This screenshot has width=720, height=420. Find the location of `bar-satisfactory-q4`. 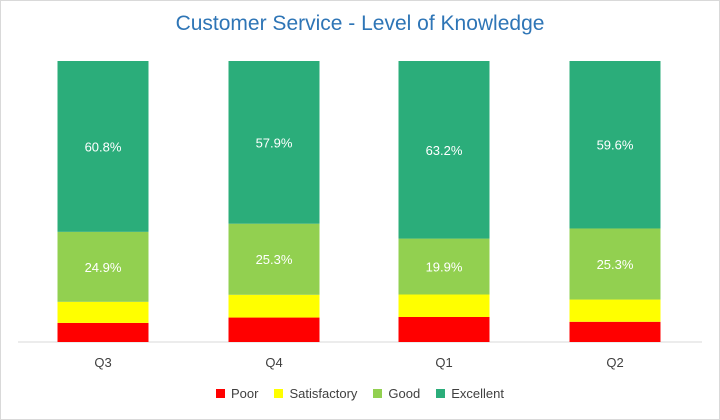

bar-satisfactory-q4 is located at coordinates (274, 306).